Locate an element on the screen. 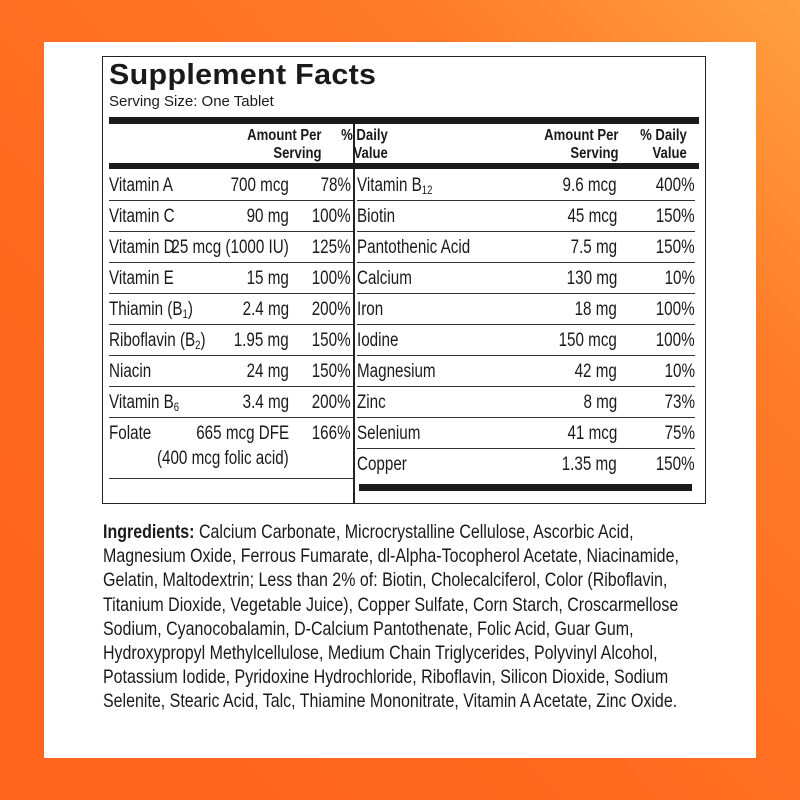  nutrient-amount: 665 mcg DFE is located at coordinates (242, 433).